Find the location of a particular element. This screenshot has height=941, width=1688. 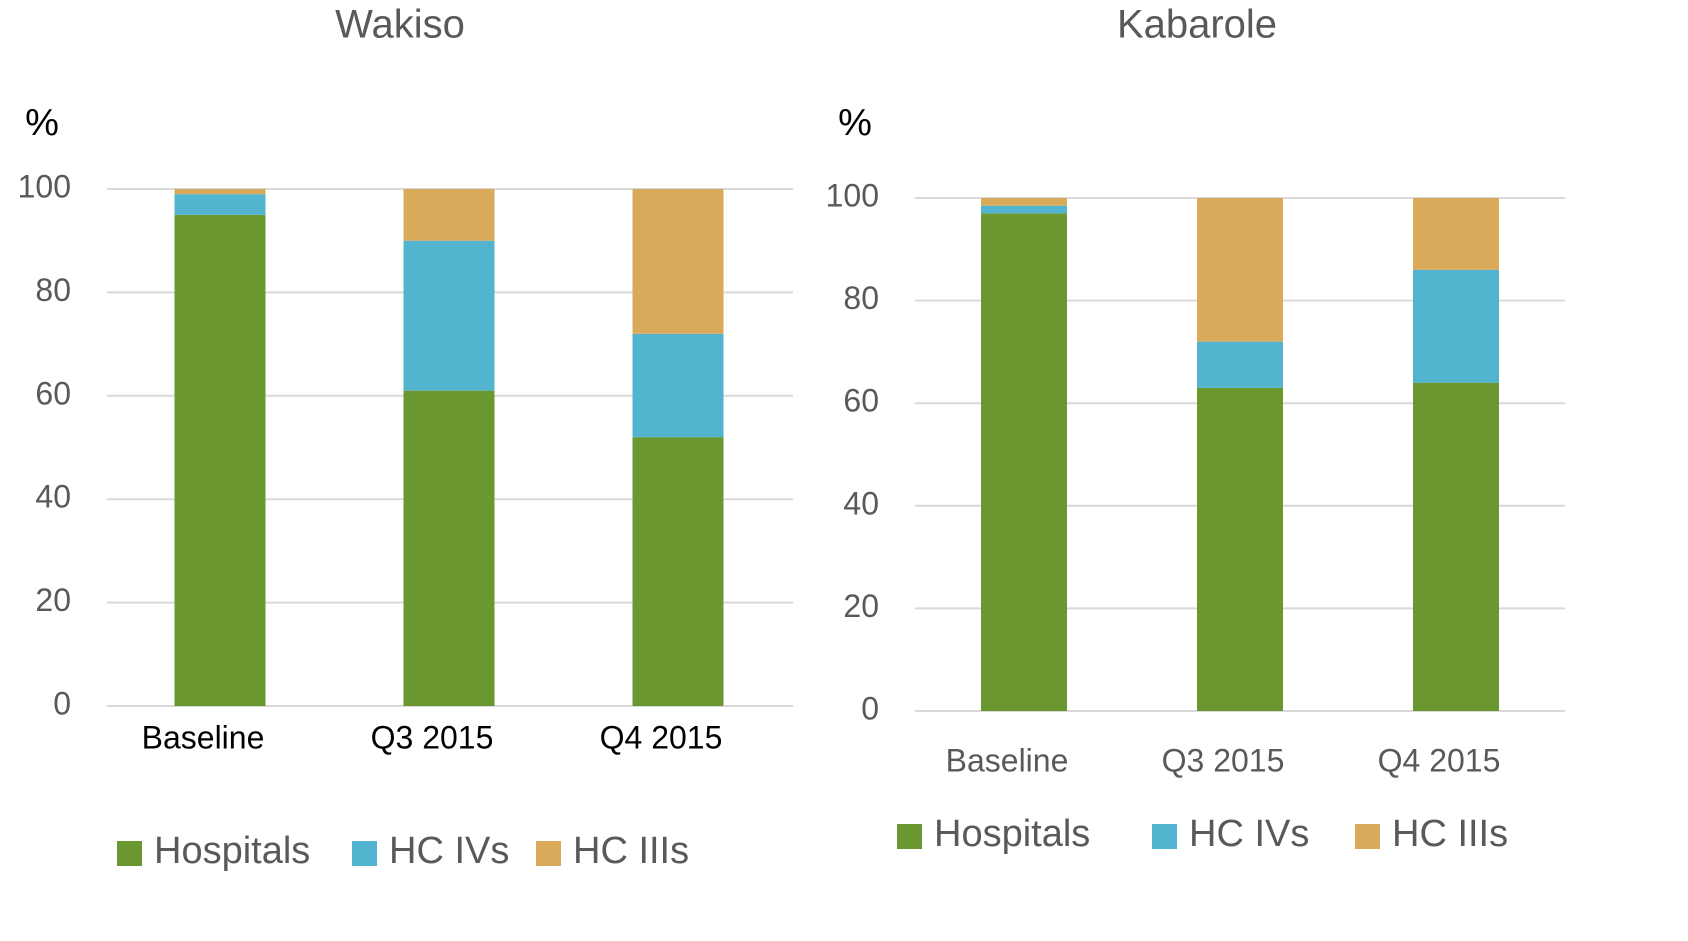

chart-title: Kabarole is located at coordinates (1197, 25).